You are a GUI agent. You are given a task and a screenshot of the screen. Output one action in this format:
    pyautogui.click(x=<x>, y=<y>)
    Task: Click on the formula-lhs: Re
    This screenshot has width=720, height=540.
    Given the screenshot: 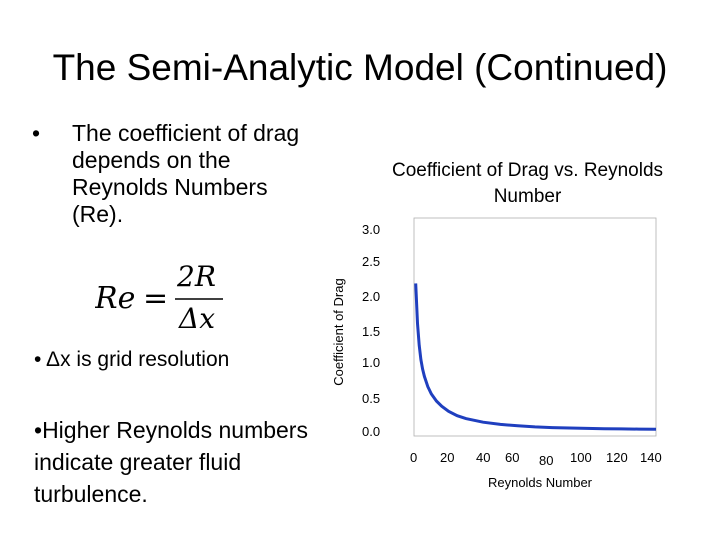 What is the action you would take?
    pyautogui.click(x=115, y=298)
    